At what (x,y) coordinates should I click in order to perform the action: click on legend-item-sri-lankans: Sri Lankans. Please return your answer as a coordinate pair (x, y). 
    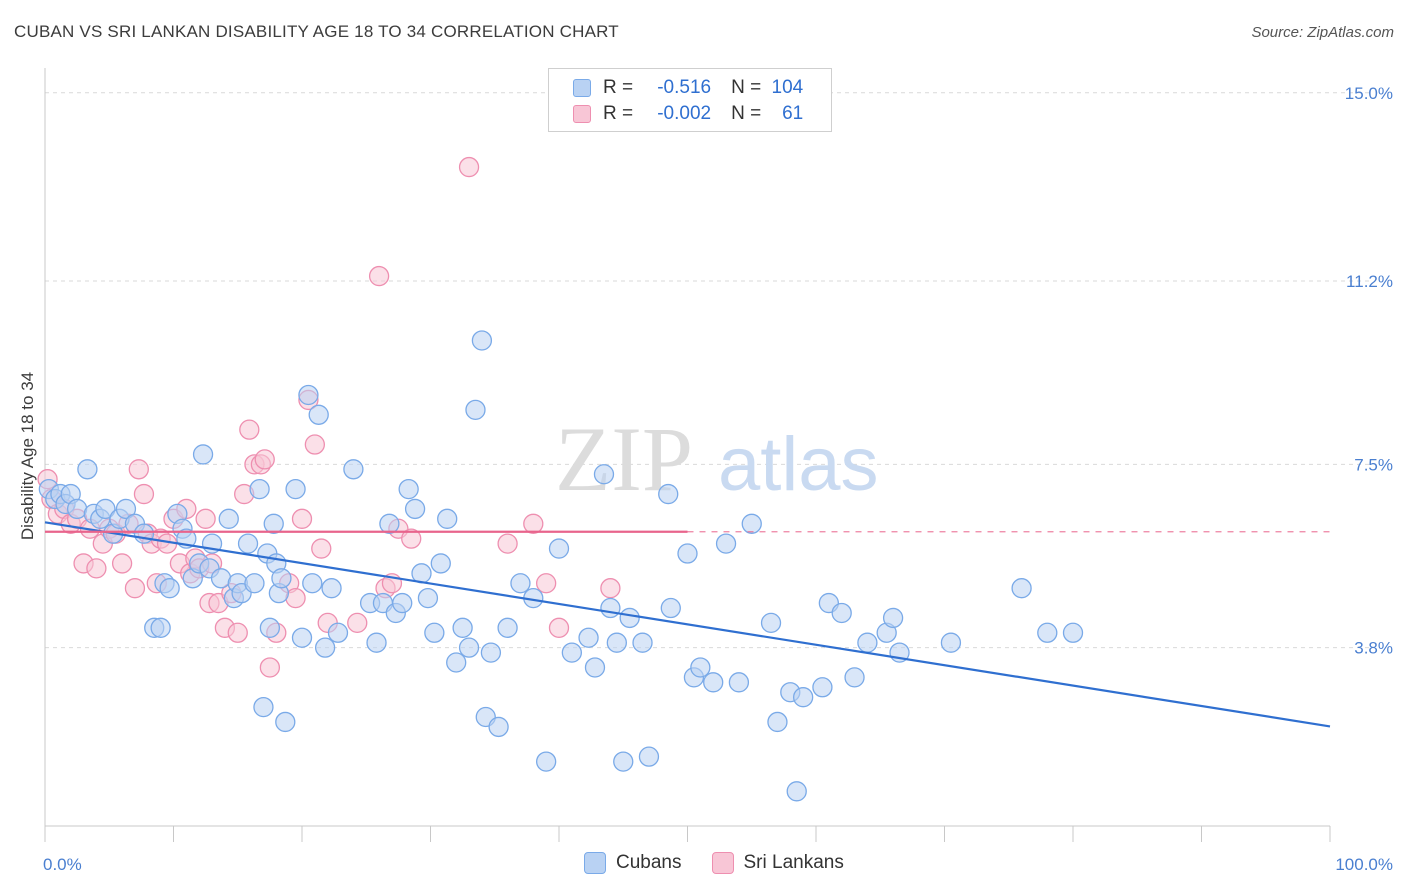
    Looking at the image, I should click on (777, 863).